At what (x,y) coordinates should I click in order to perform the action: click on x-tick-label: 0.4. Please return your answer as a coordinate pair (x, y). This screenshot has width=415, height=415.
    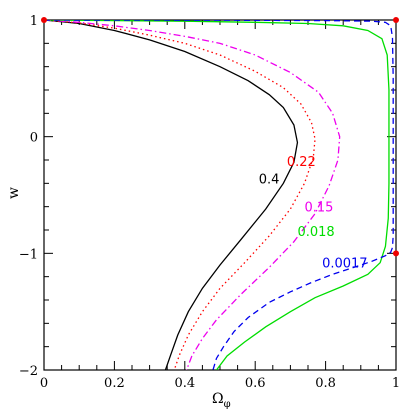
    Looking at the image, I should click on (184, 383).